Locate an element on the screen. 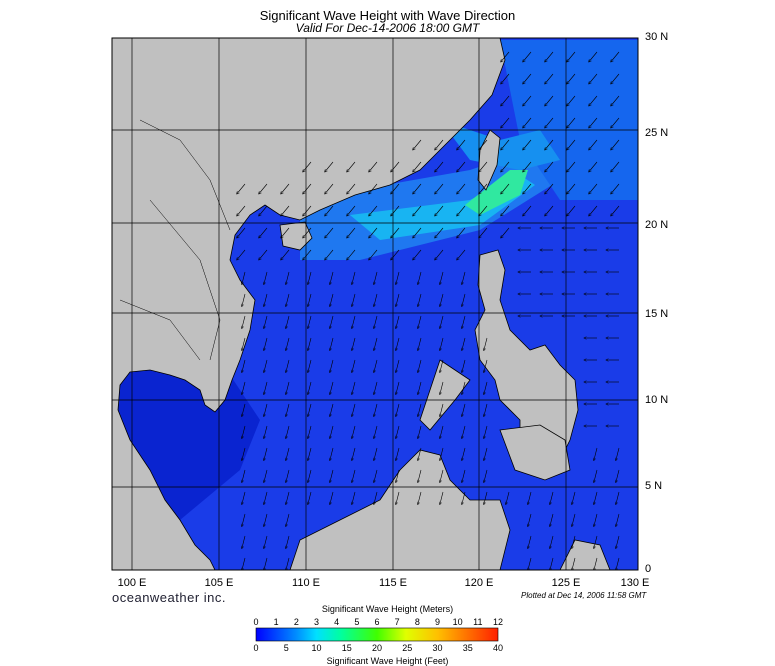 This screenshot has width=775, height=666. colorbar-meters-tick: 4 is located at coordinates (337, 622).